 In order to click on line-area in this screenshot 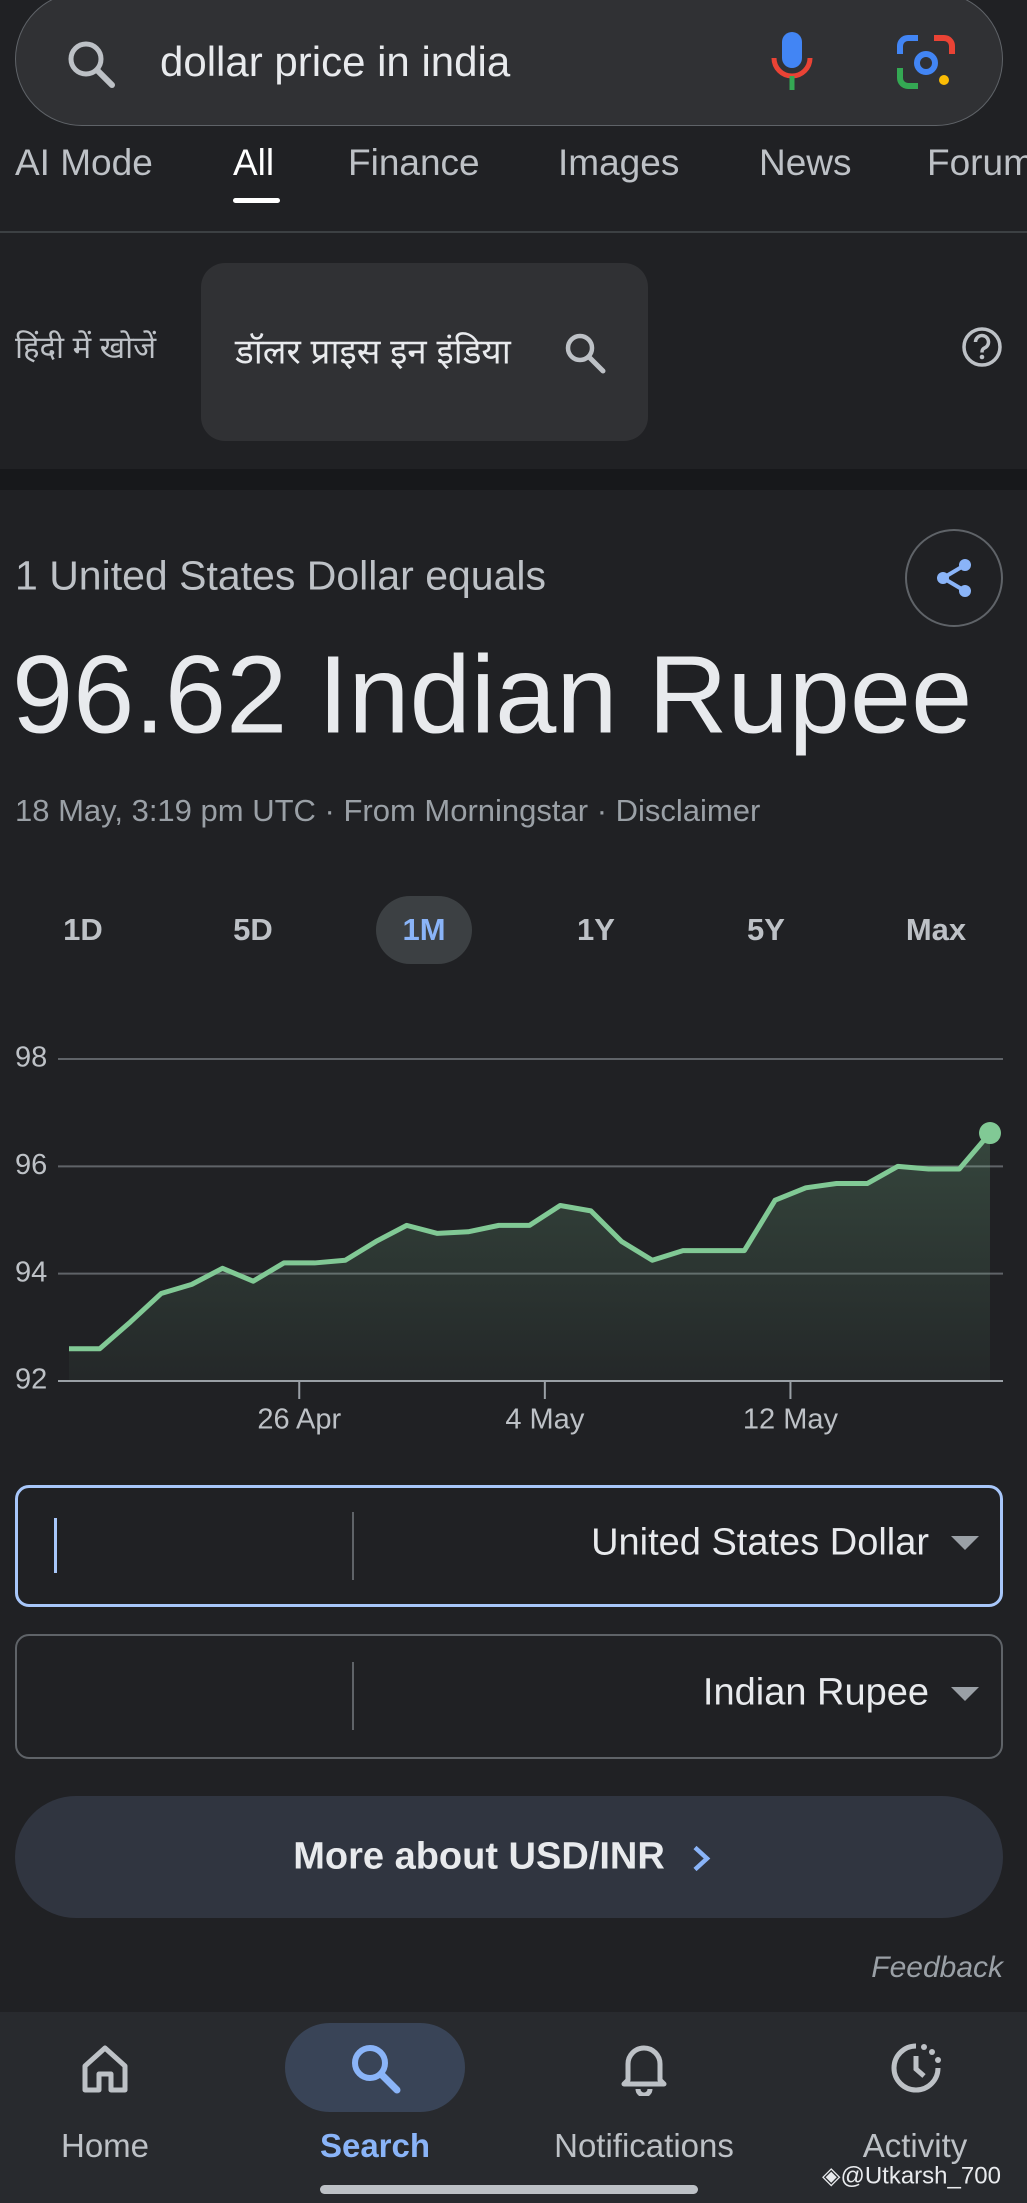, I will do `click(529, 1257)`.